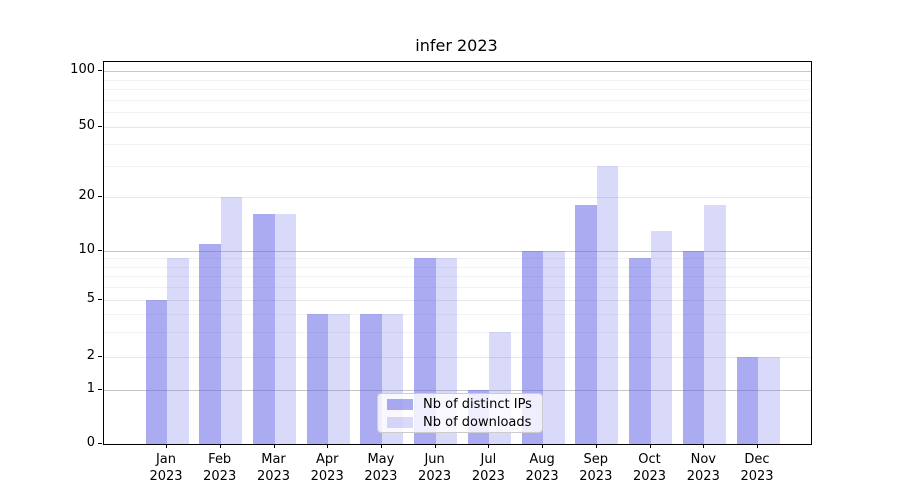 The height and width of the screenshot is (500, 900). Describe the element at coordinates (693, 347) in the screenshot. I see `bar-distinct-ips-nov-2023` at that location.